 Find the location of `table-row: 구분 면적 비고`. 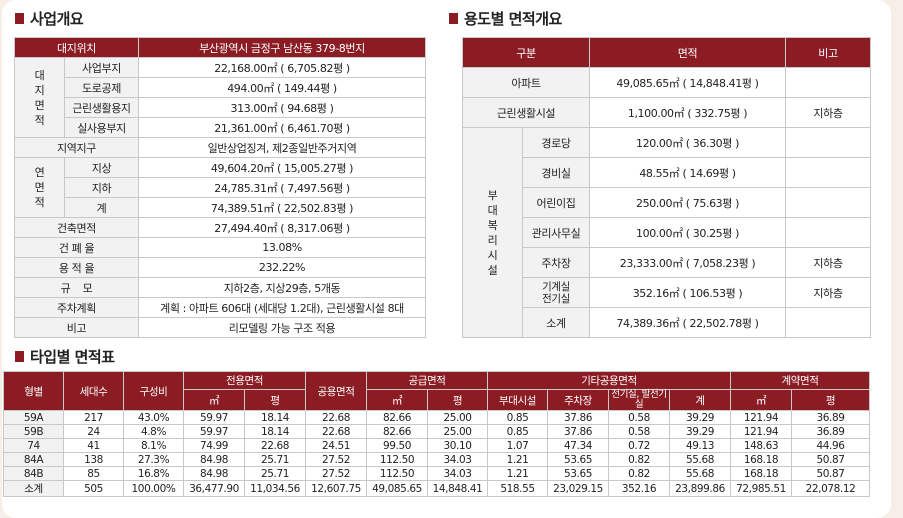

table-row: 구분 면적 비고 is located at coordinates (666, 52).